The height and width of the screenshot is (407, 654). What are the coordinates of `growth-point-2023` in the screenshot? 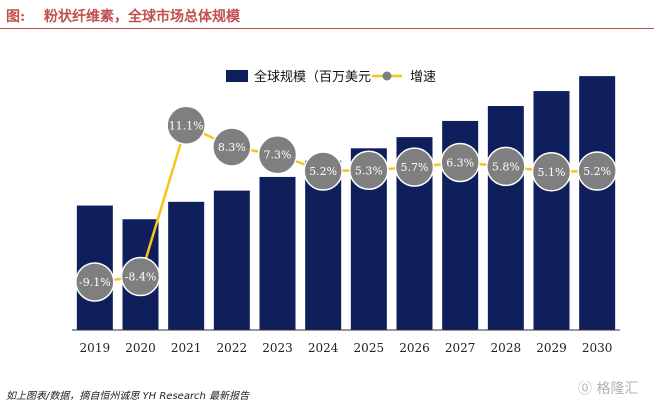 It's located at (277, 154).